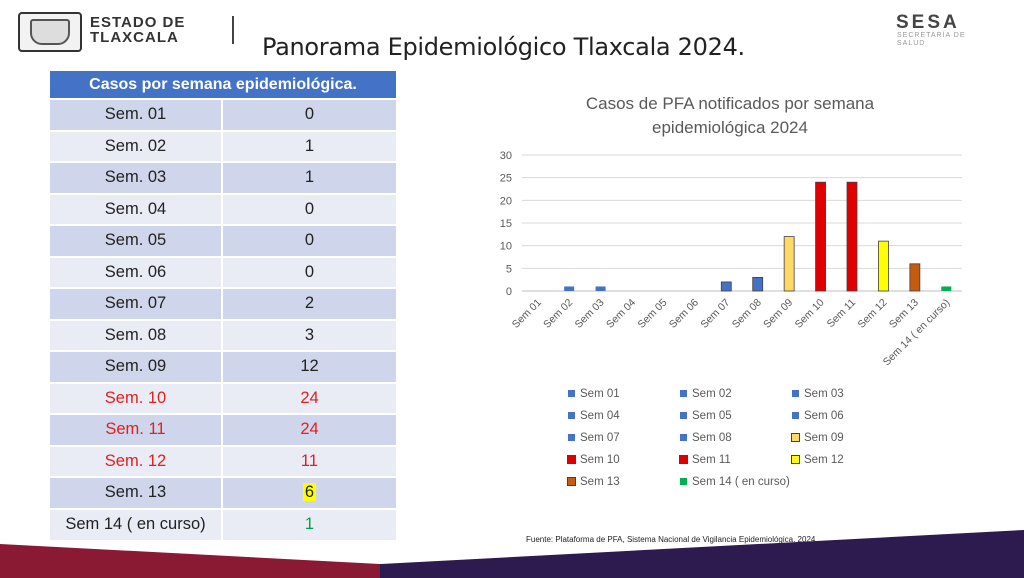  Describe the element at coordinates (706, 438) in the screenshot. I see `legend-entry: Sem 08` at that location.